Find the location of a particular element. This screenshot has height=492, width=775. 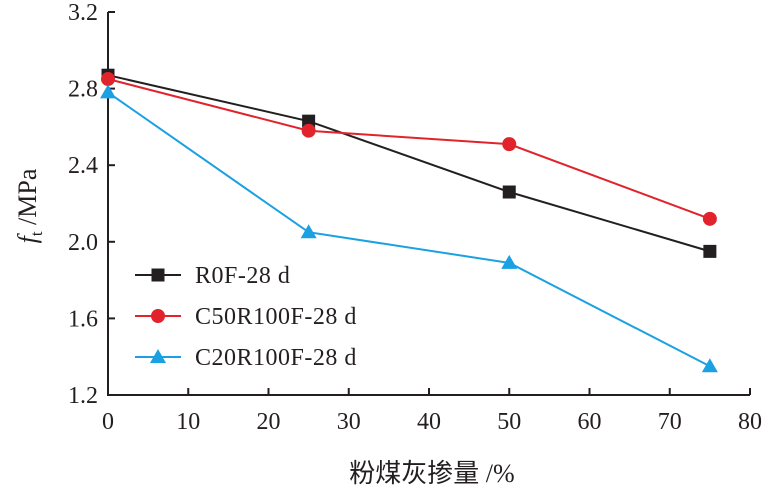

legend: R0F-28 d C50R100F-28 d C20R100F-28 d is located at coordinates (246, 317).